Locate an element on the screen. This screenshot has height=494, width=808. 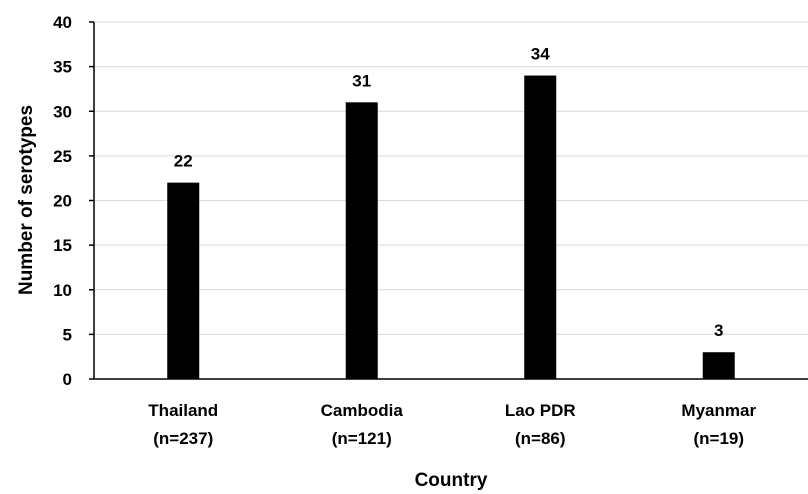
x-tick-label: Cambodia (n=121) is located at coordinates (362, 424).